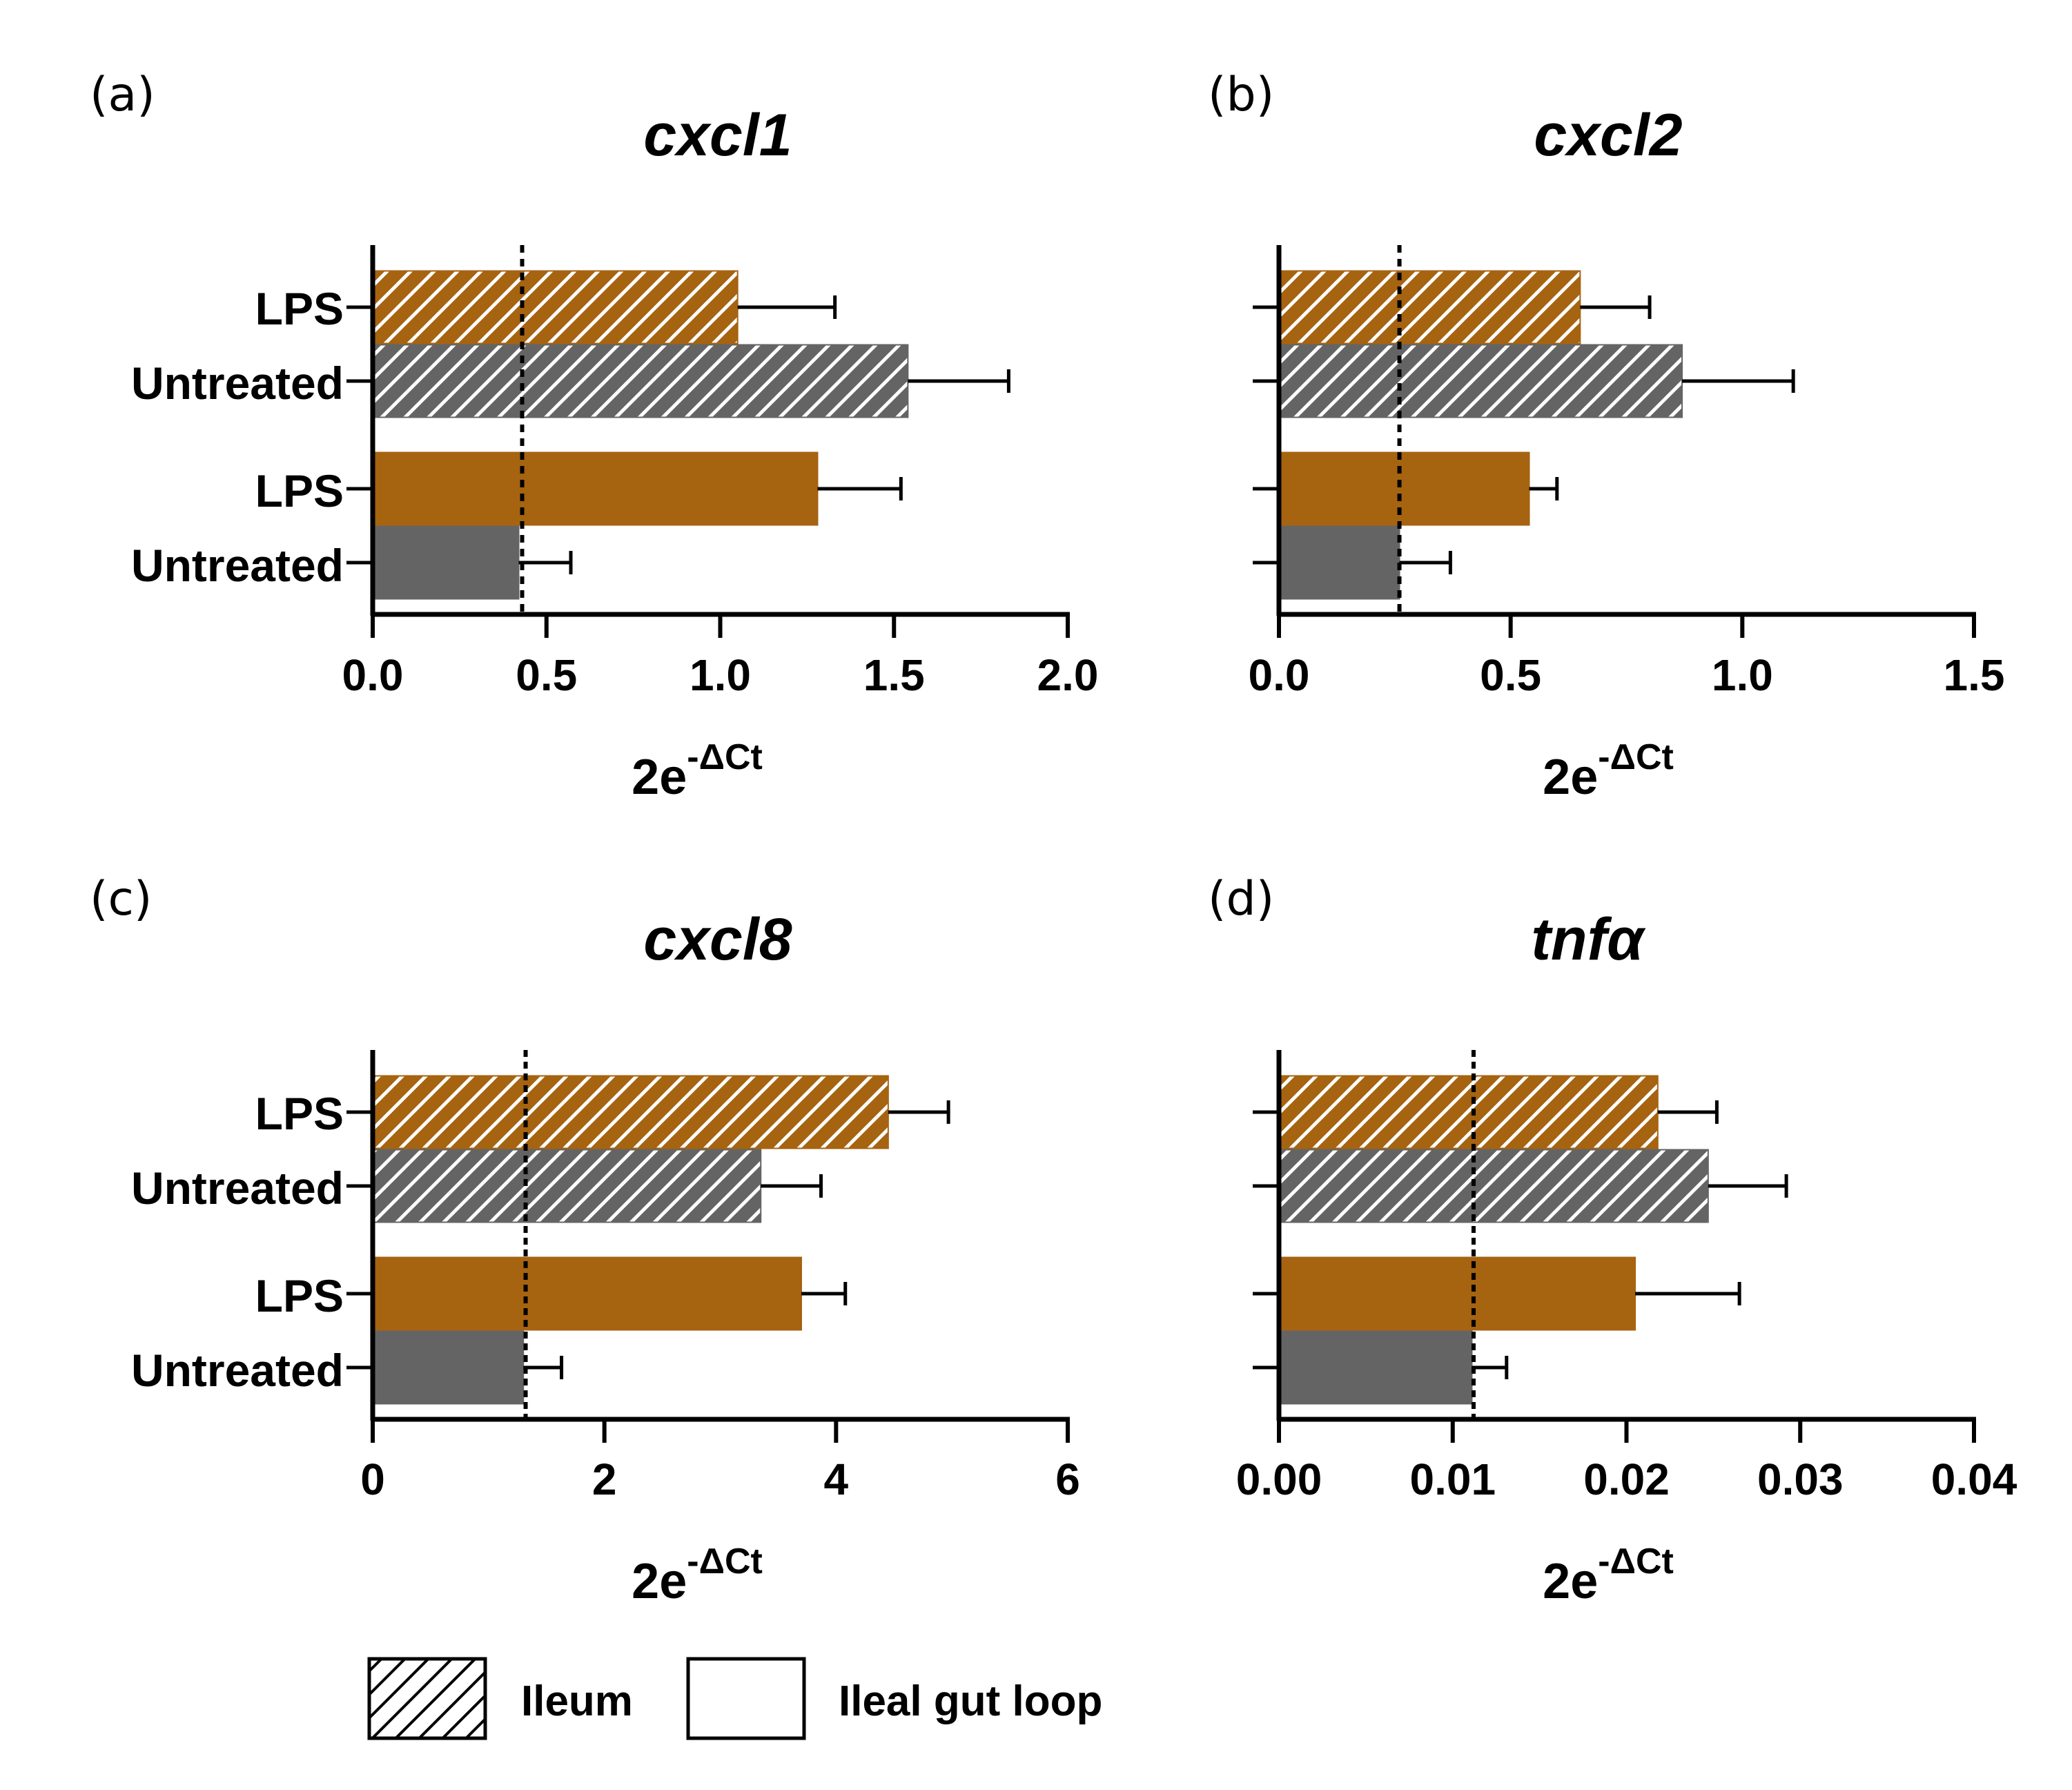  I want to click on x-tick-label: 0.04, so click(1974, 1479).